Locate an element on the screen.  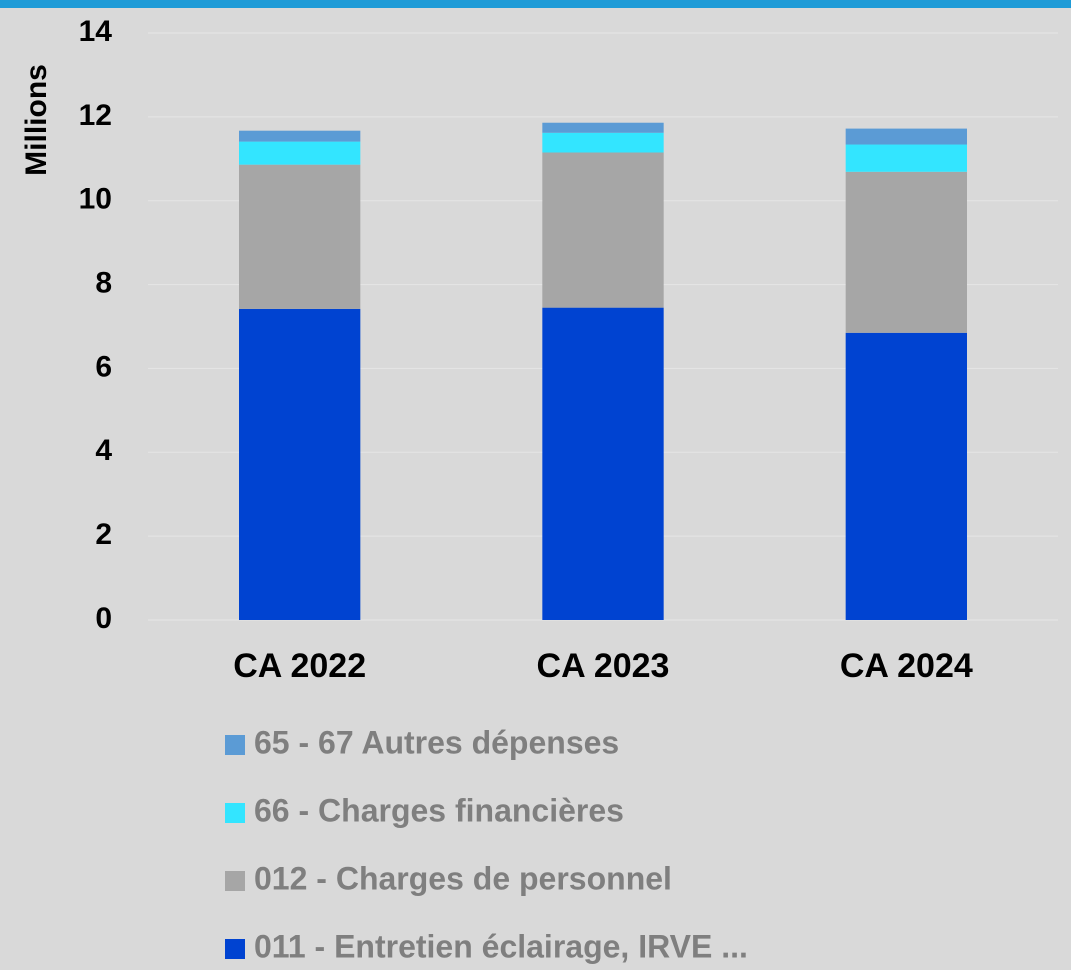
y-axis-label: Millions is located at coordinates (36, 120).